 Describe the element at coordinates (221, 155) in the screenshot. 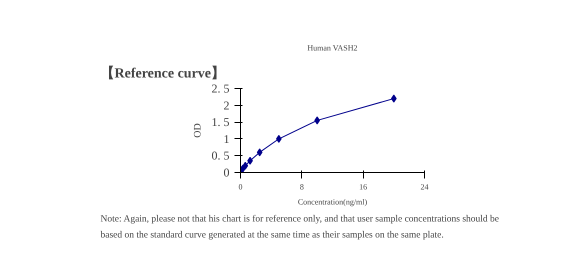

I see `y-tick-label: 0. 5` at that location.